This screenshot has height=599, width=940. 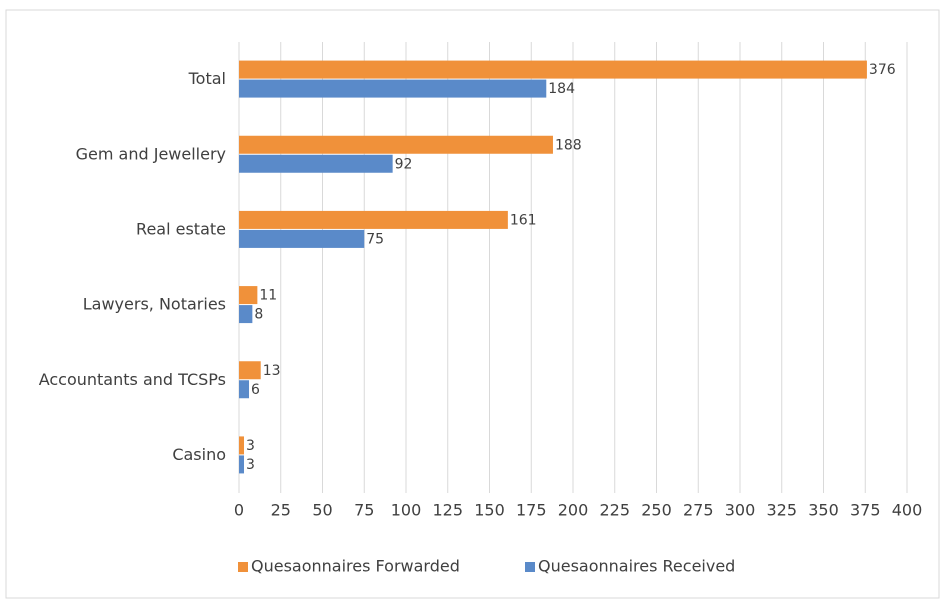 What do you see at coordinates (322, 510) in the screenshot?
I see `x-tick-label: 50` at bounding box center [322, 510].